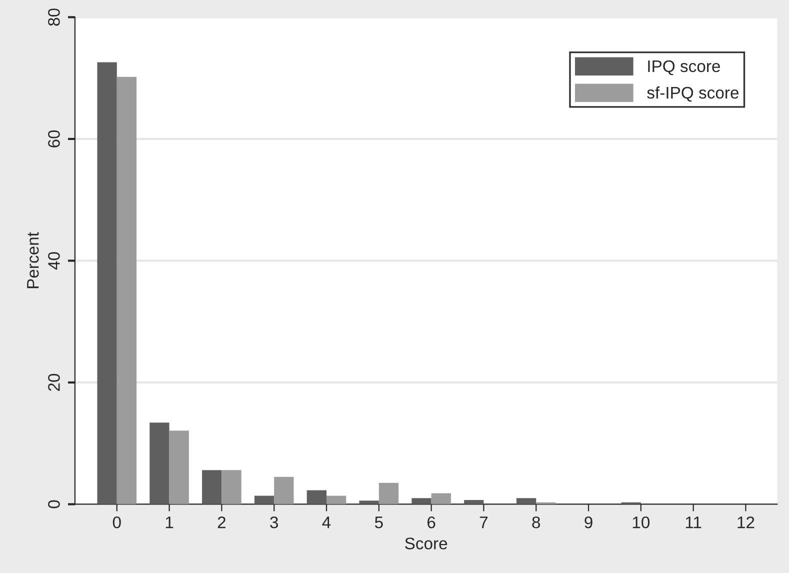 The image size is (789, 573). Describe the element at coordinates (326, 522) in the screenshot. I see `x-tick-label: 4` at that location.